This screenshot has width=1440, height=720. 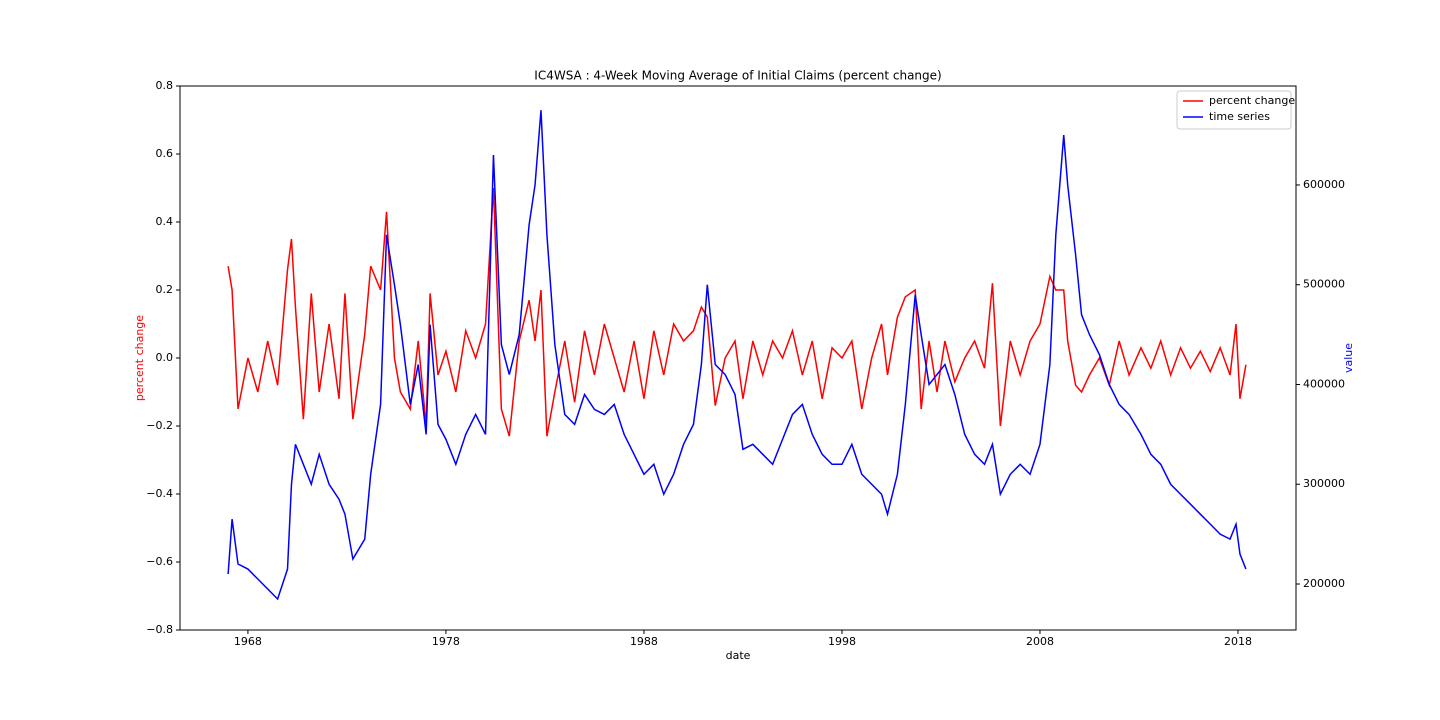 I want to click on x-tick-label: 1988, so click(x=644, y=641).